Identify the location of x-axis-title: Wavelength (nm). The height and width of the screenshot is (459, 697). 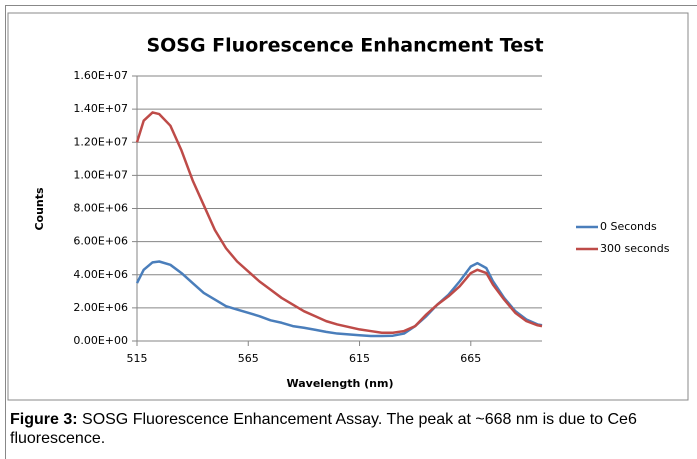
(340, 383).